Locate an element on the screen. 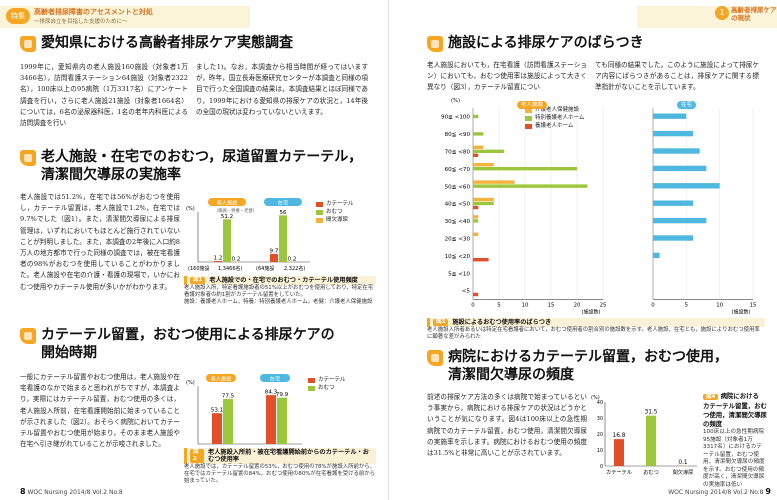 The width and height of the screenshot is (777, 500). y-tick-label: 30 is located at coordinates (600, 419).